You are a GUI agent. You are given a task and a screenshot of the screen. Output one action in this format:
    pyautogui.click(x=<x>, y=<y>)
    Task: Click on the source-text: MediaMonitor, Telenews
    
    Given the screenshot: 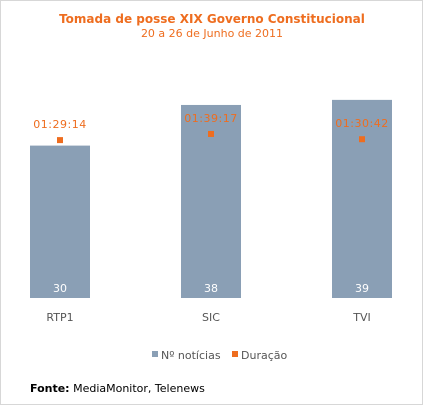 What is the action you would take?
    pyautogui.click(x=137, y=388)
    